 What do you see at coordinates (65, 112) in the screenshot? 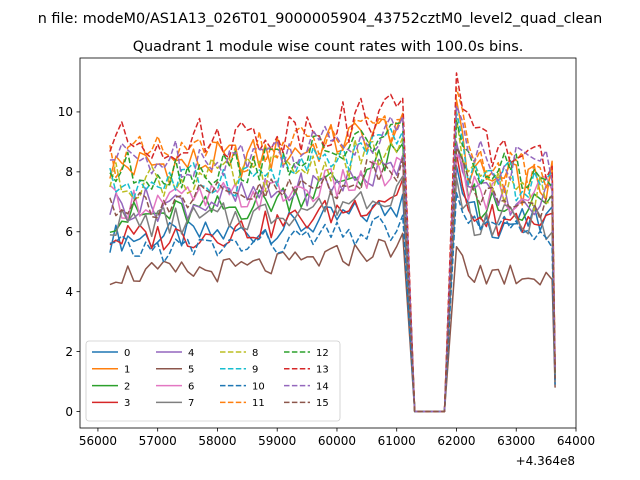
I see `y-tick-label: 10` at bounding box center [65, 112].